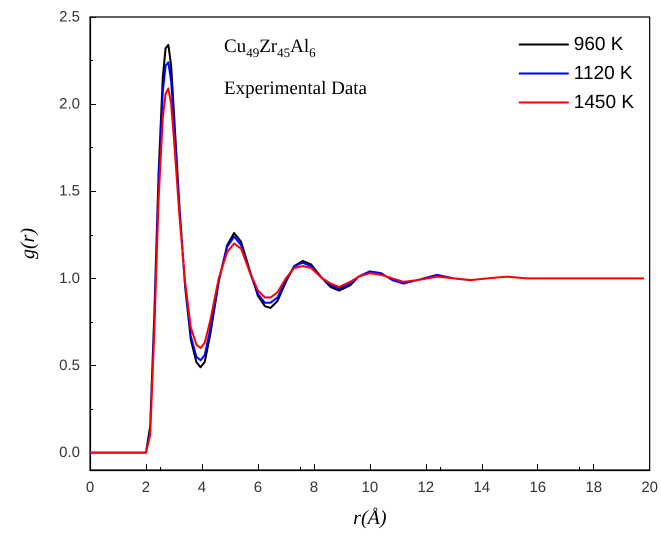 This screenshot has width=661, height=537. I want to click on annotation: Cu$_{49}$Zr$_{45}$Al$_{6}$, so click(270, 48).